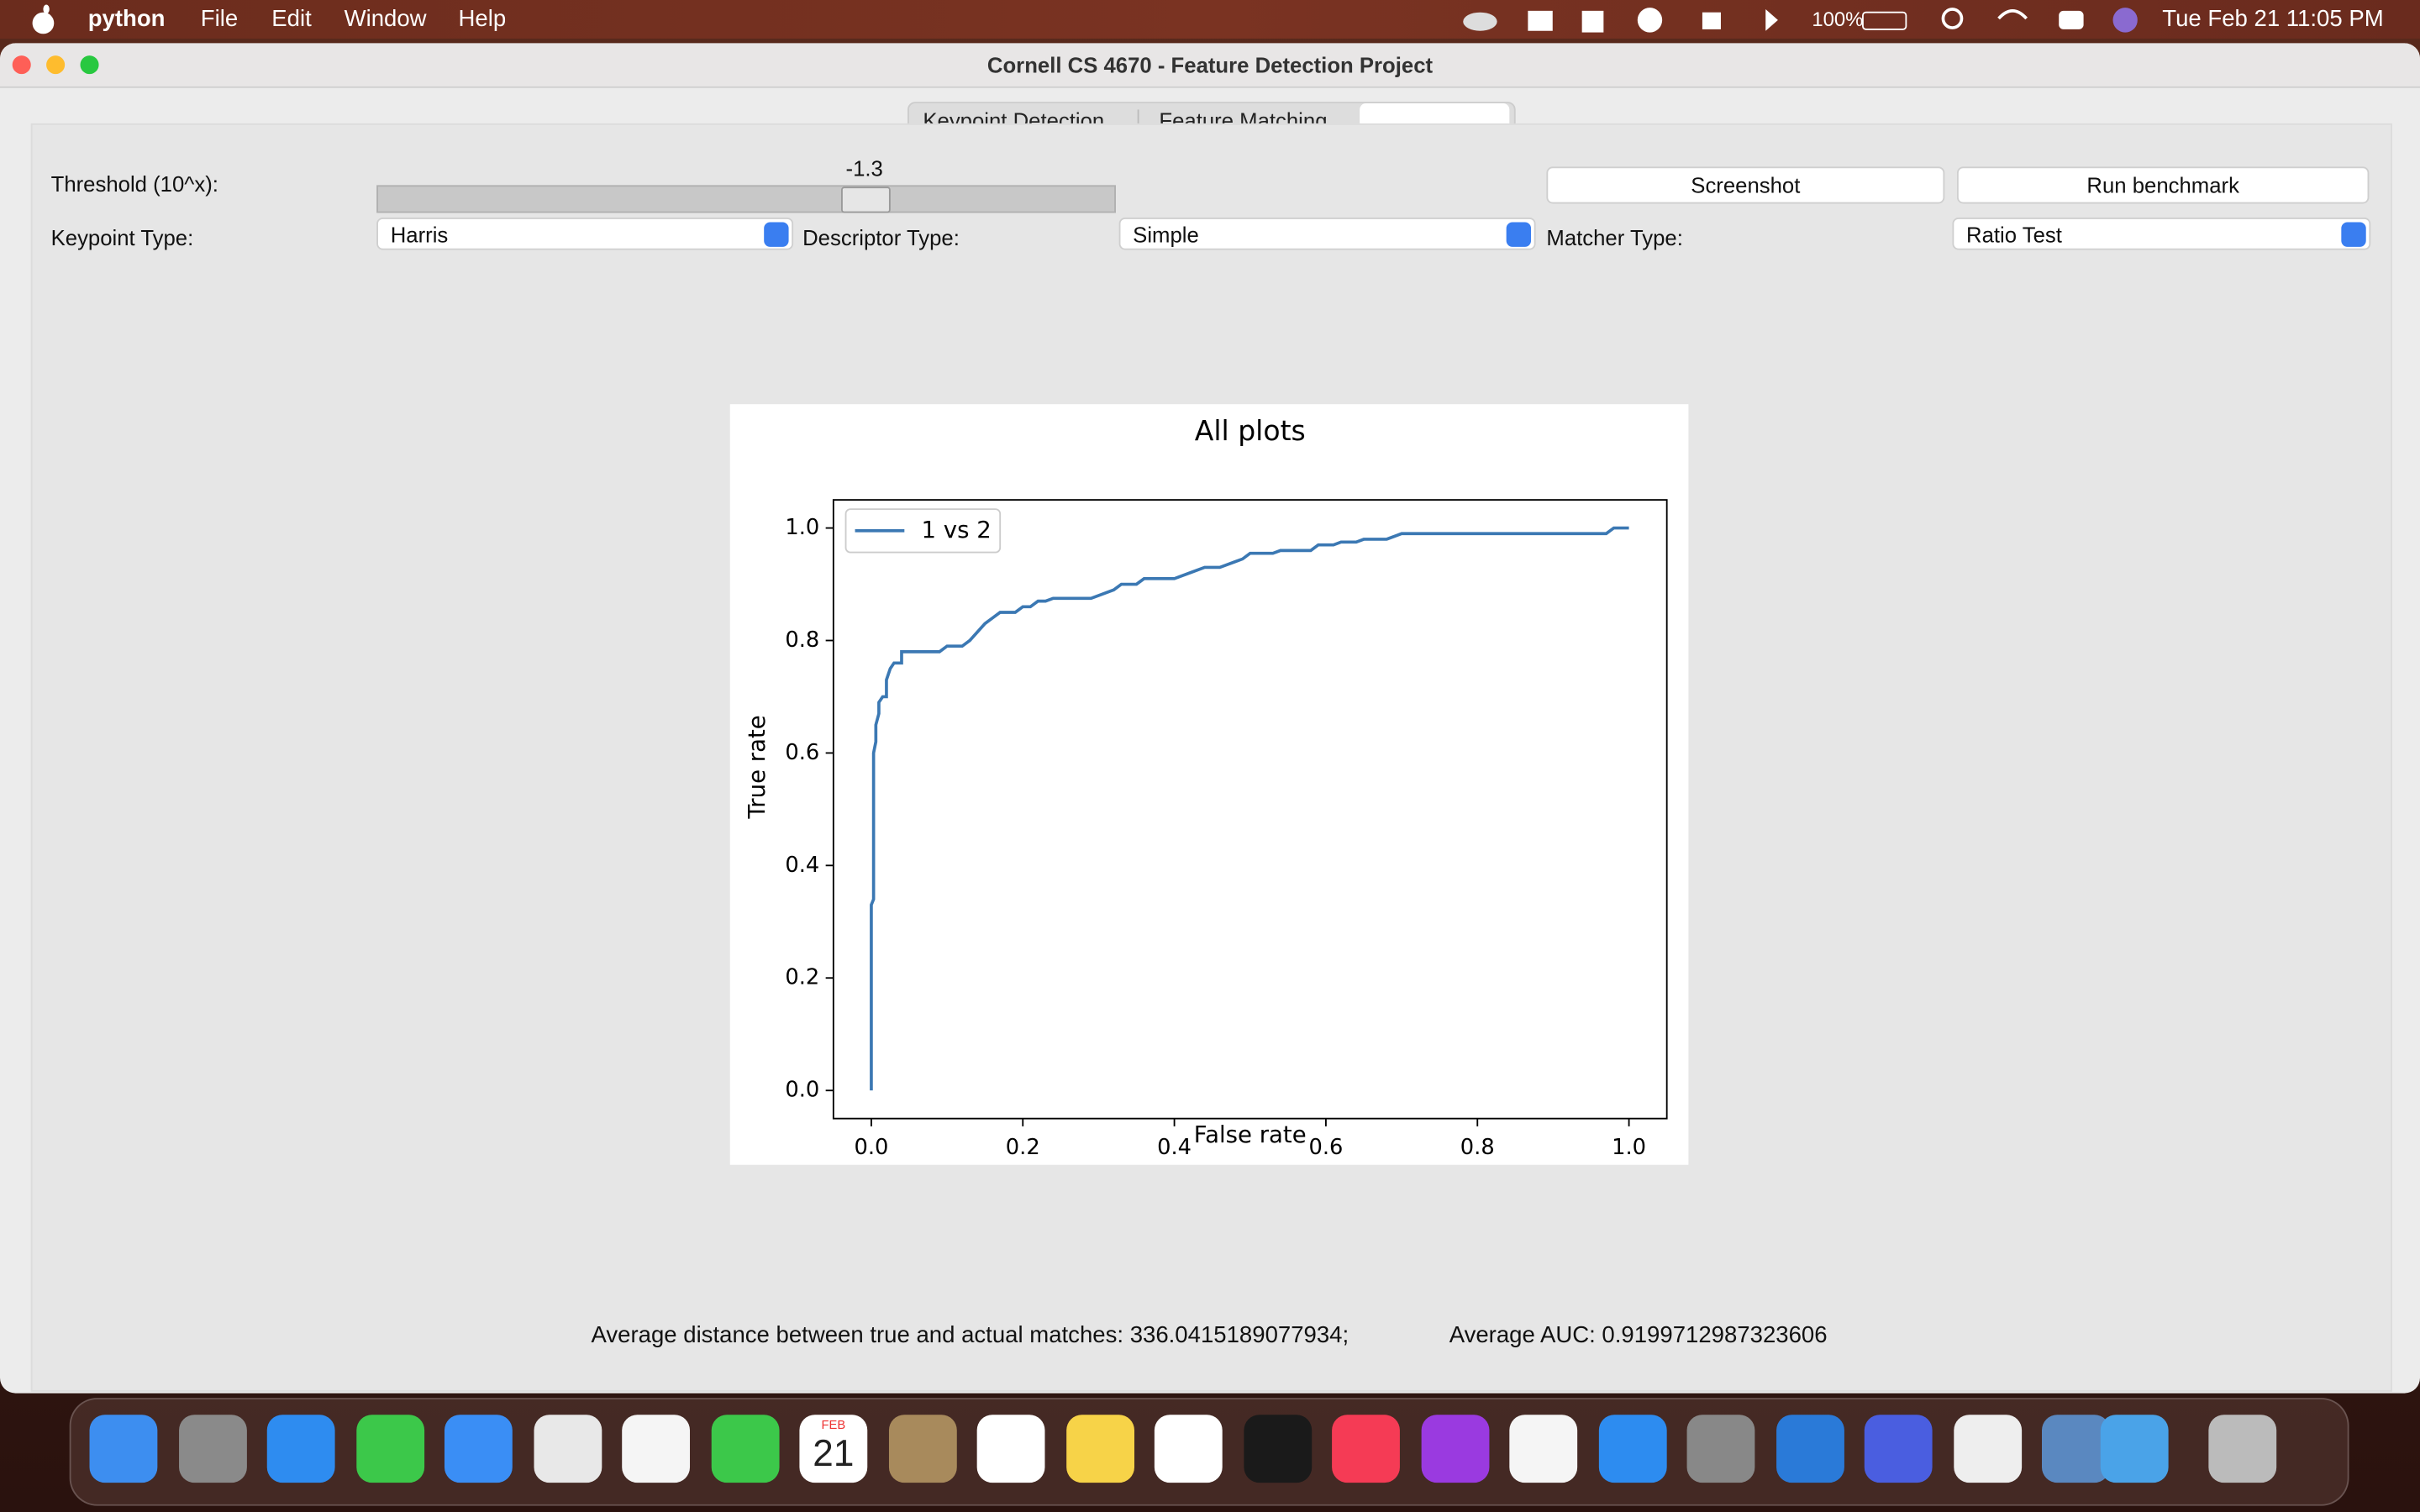  What do you see at coordinates (1174, 1147) in the screenshot?
I see `x-tick-label: 0.4` at bounding box center [1174, 1147].